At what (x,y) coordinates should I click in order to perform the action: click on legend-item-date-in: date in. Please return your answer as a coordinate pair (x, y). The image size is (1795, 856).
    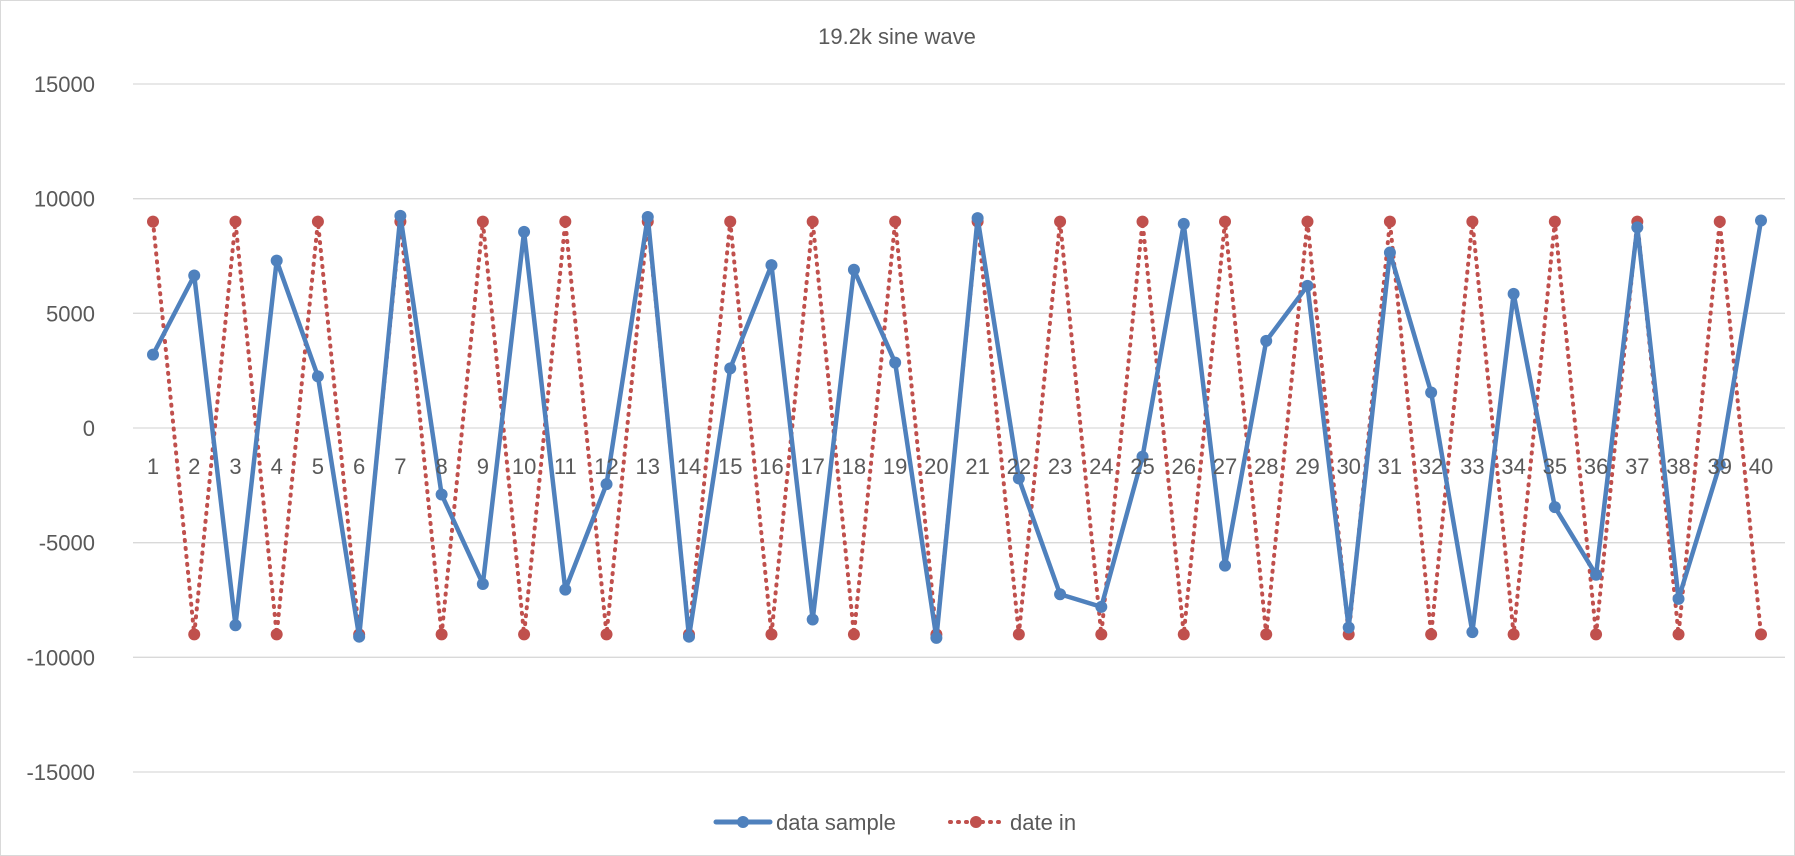
    Looking at the image, I should click on (1012, 822).